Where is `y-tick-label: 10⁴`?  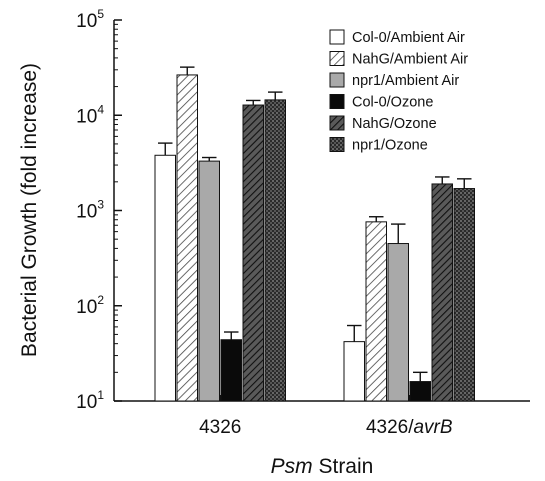 y-tick-label: 10⁴ is located at coordinates (90, 114).